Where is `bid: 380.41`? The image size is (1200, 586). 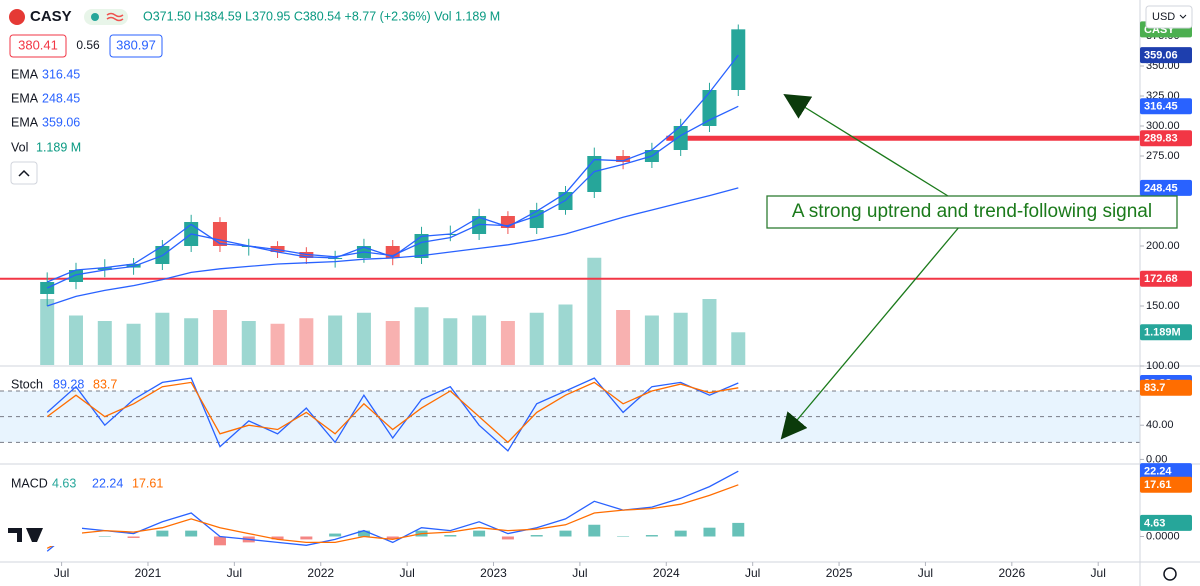
bid: 380.41 is located at coordinates (38, 44).